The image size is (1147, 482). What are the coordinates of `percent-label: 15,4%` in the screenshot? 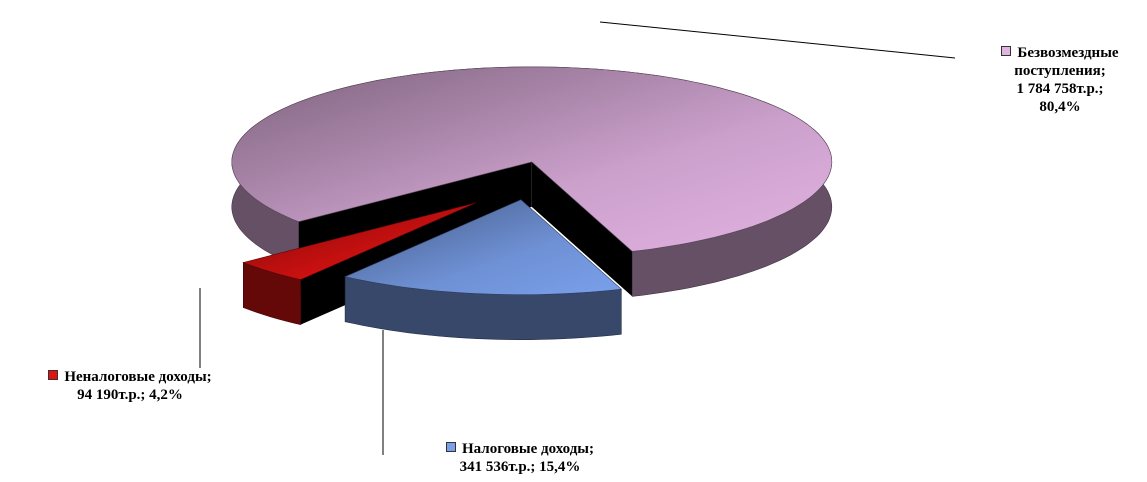 It's located at (560, 467).